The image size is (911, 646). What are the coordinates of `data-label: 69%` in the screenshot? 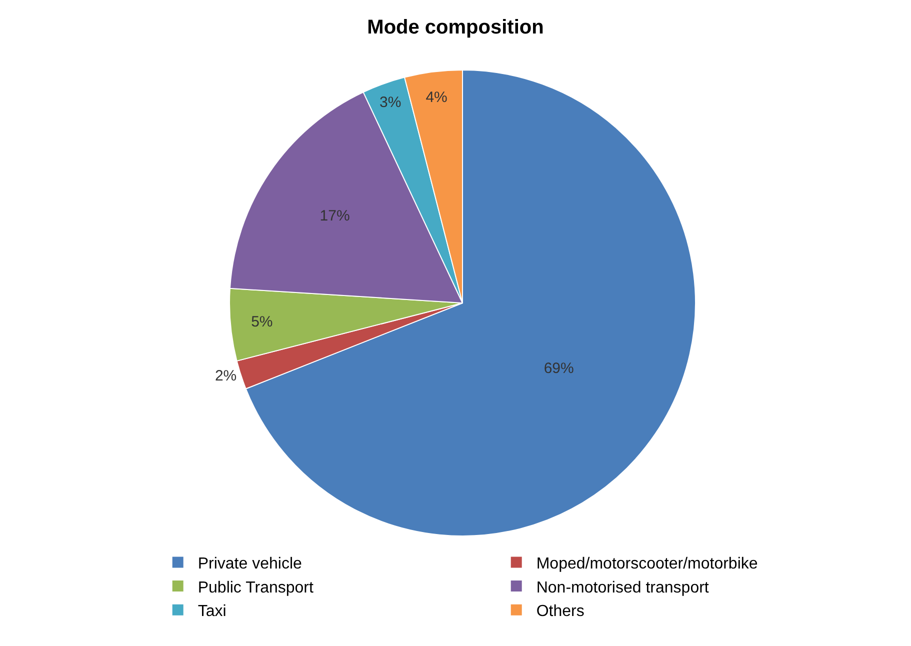 It's located at (559, 368).